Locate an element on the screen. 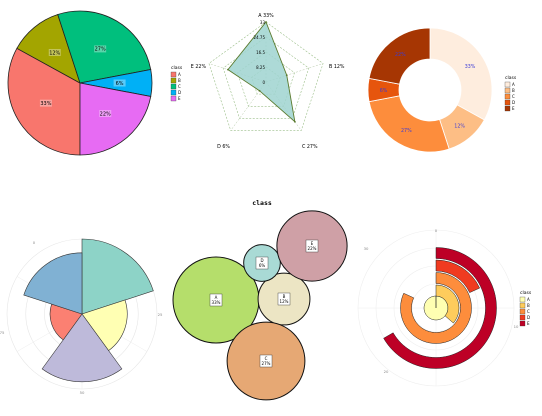 The image size is (542, 416). donut-legend-label: D is located at coordinates (513, 102).